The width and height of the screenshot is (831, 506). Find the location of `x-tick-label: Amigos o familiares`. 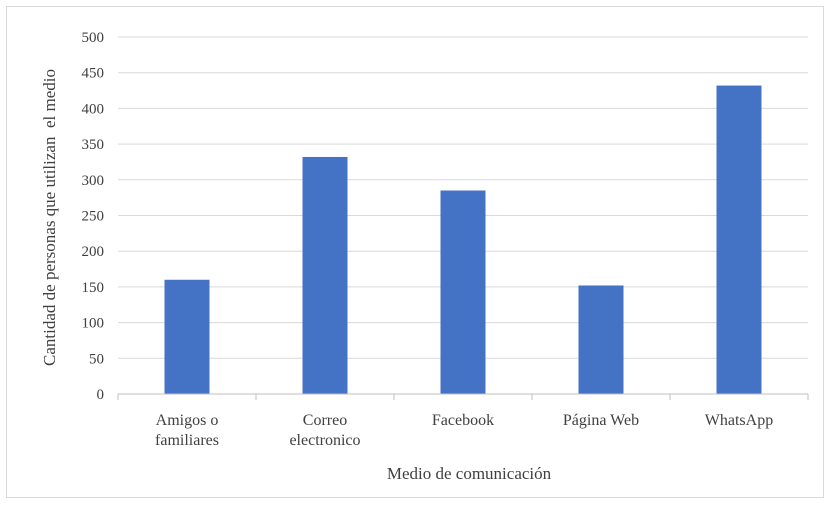

x-tick-label: Amigos o familiares is located at coordinates (187, 430).